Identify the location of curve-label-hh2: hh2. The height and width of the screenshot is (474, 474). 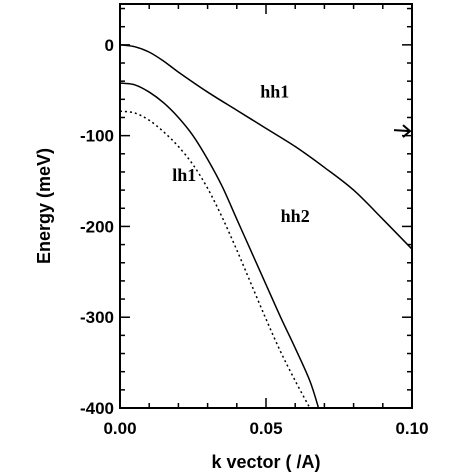
(295, 216).